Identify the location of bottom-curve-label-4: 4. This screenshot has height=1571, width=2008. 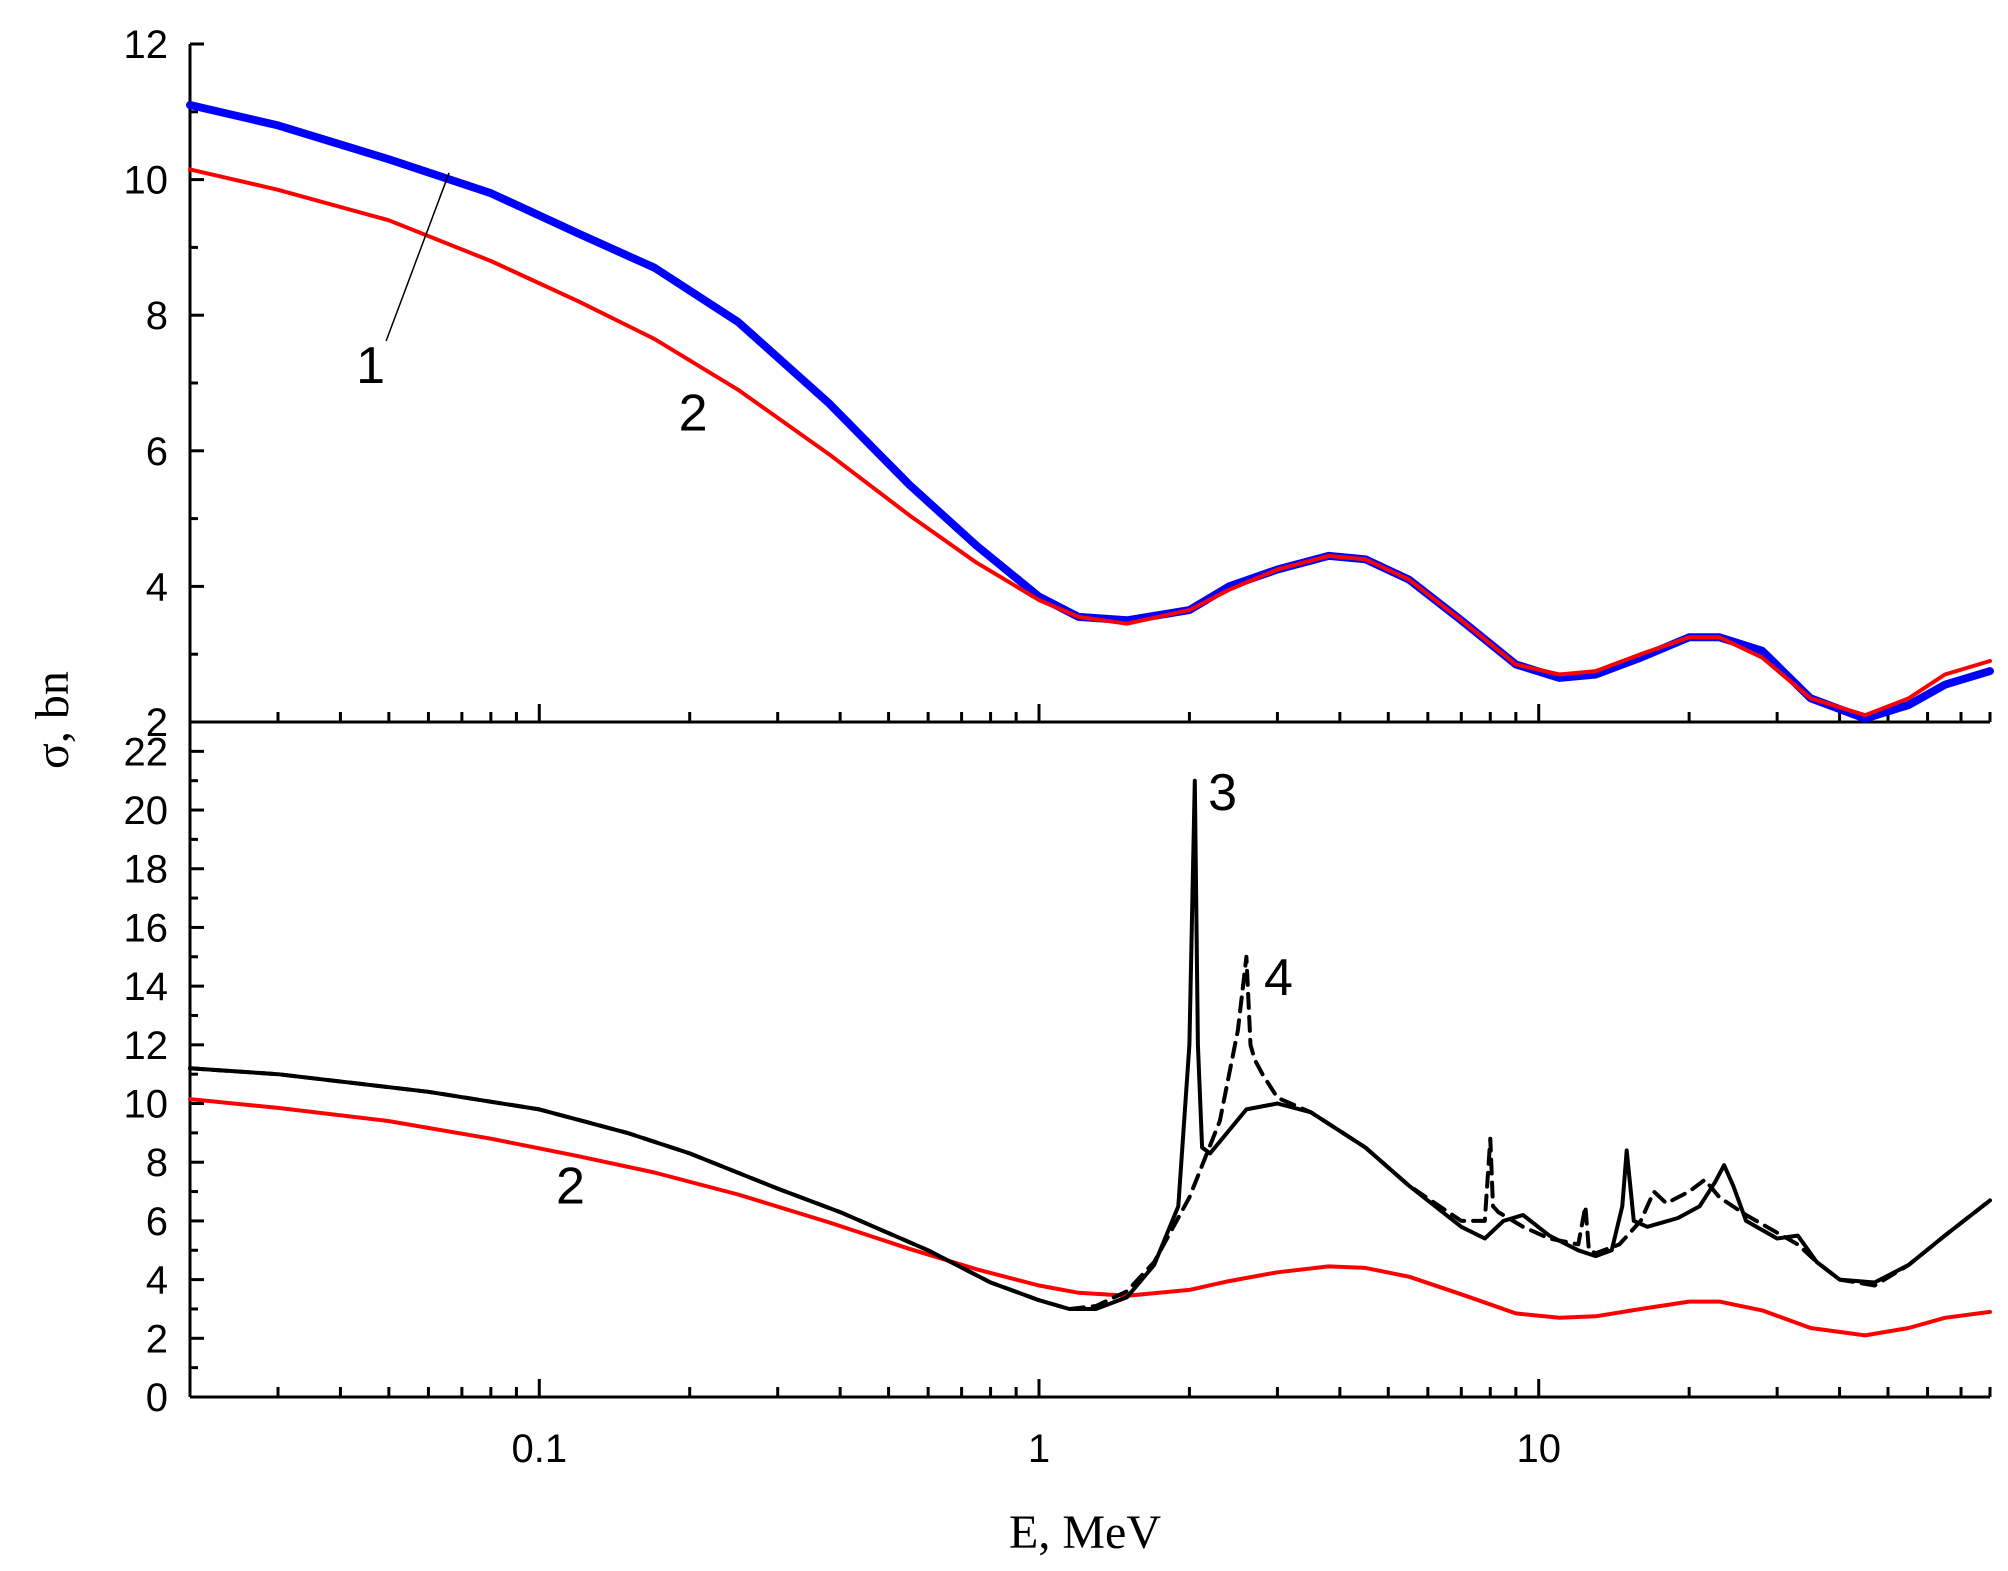
(1278, 978).